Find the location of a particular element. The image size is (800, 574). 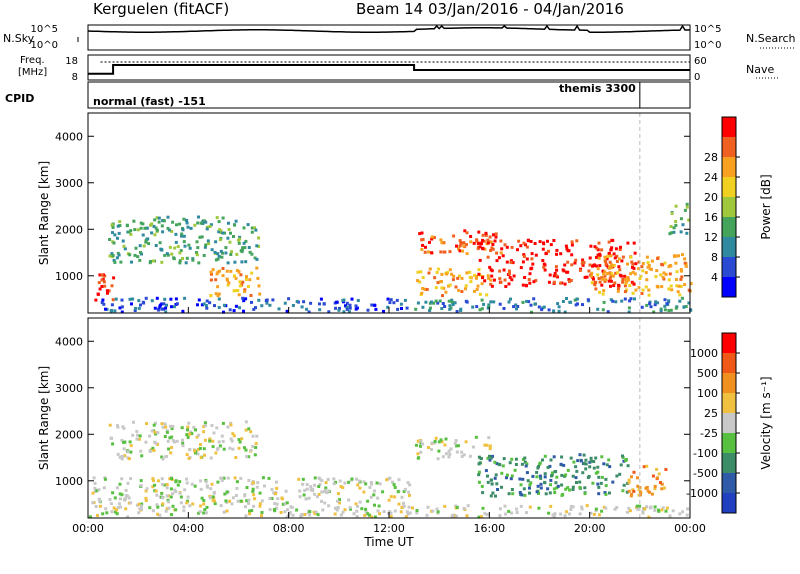

velocity-colorbar-label: -1000 is located at coordinates (702, 493).